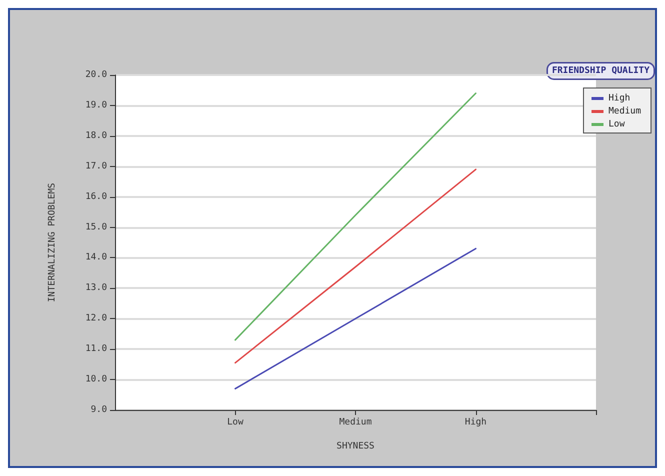 The image size is (665, 476). I want to click on y-tick-label: 18.0, so click(96, 135).